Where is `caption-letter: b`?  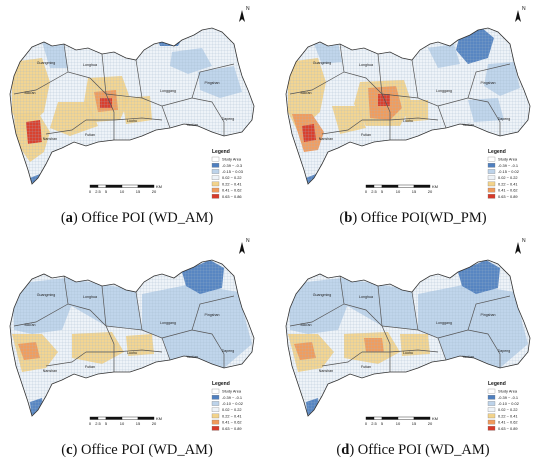
caption-letter: b is located at coordinates (348, 218).